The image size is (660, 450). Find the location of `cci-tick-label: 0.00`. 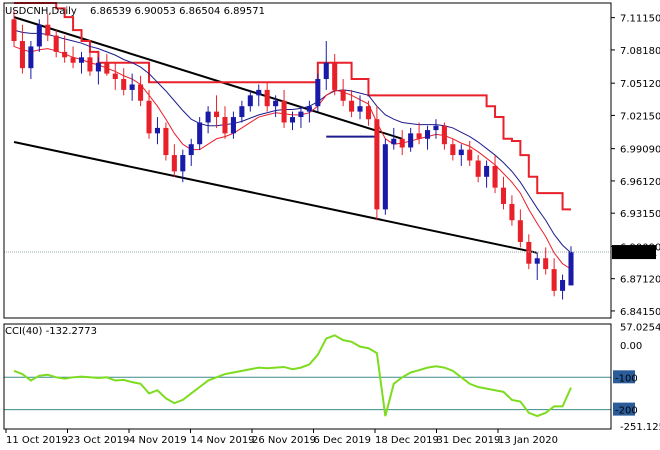

cci-tick-label: 0.00 is located at coordinates (631, 346).